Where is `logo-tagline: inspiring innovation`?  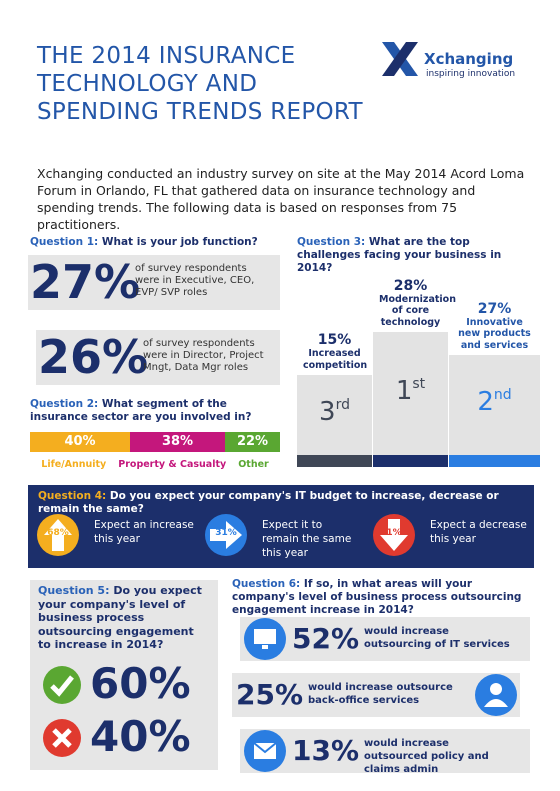 logo-tagline: inspiring innovation is located at coordinates (471, 74).